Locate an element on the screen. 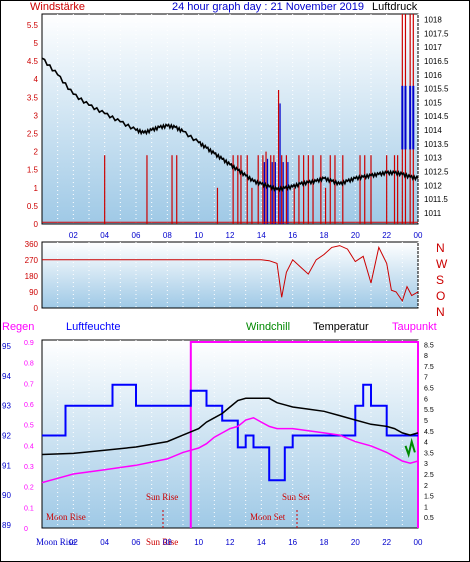 The height and width of the screenshot is (562, 470). rain-legend: Regen is located at coordinates (18, 327).